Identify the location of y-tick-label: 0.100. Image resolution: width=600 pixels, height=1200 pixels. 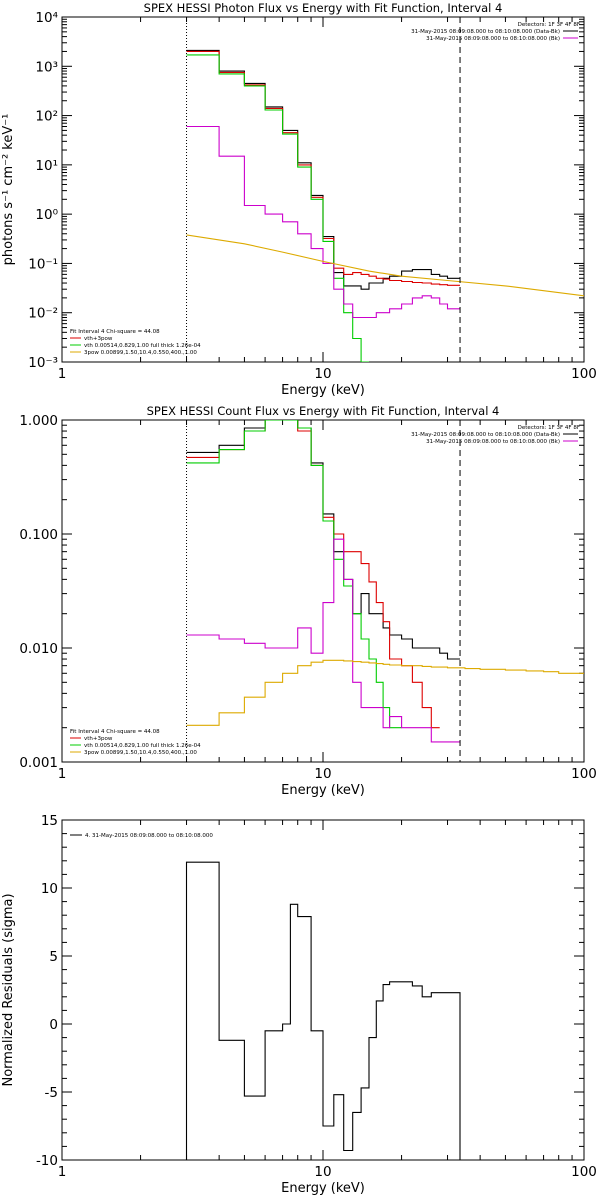
(38, 535).